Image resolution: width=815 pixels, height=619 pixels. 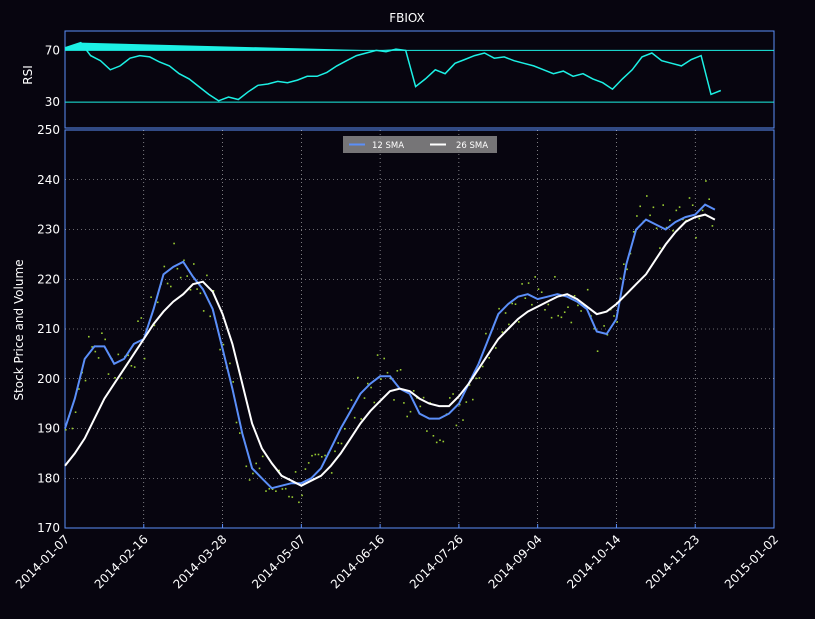 I want to click on legend-box, so click(x=420, y=144).